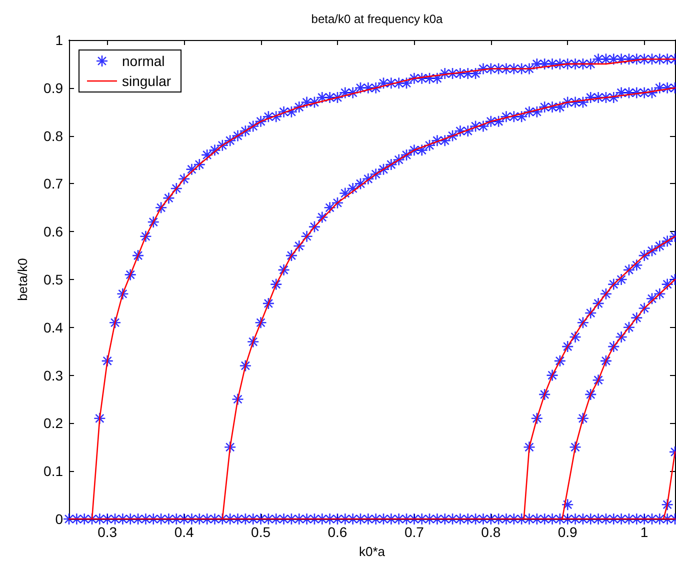  Describe the element at coordinates (108, 532) in the screenshot. I see `x-tick-label: 0.3` at that location.